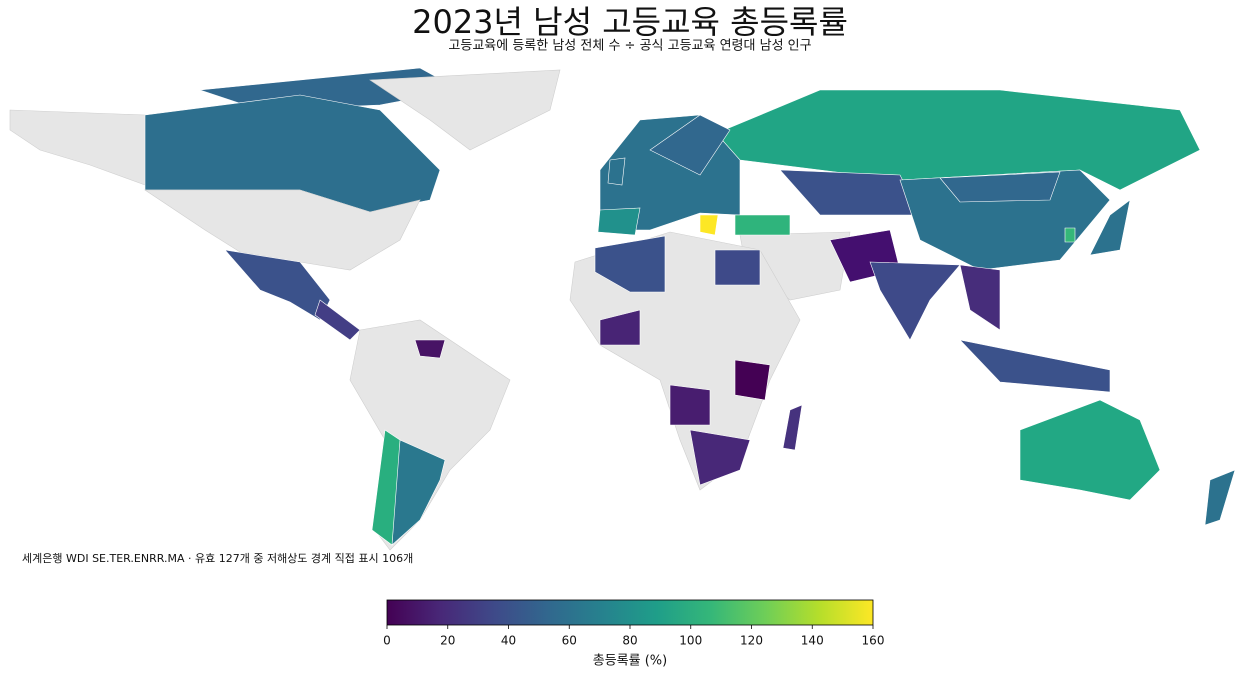 The height and width of the screenshot is (681, 1260). What do you see at coordinates (812, 641) in the screenshot?
I see `tick-label: 140` at bounding box center [812, 641].